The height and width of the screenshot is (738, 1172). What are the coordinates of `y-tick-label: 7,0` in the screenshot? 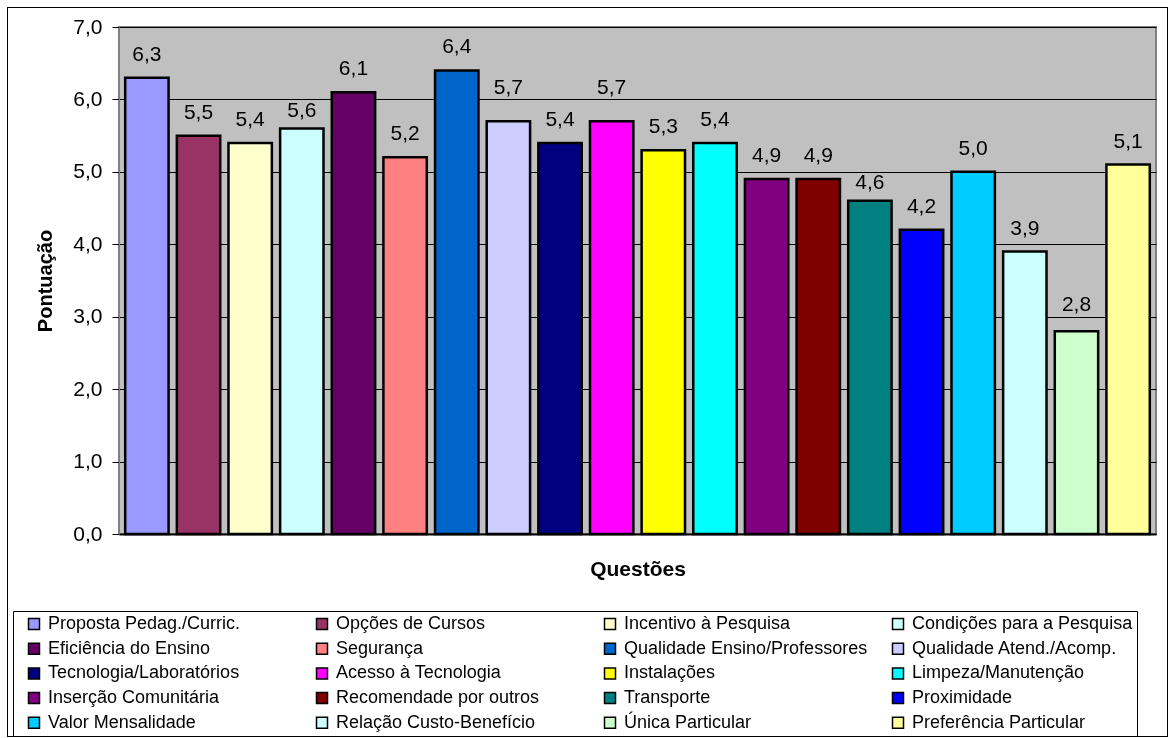 It's located at (88, 26).